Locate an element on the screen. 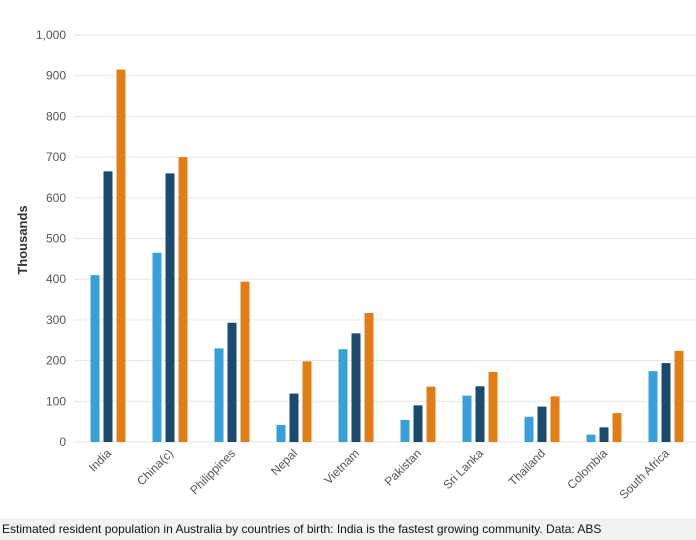 The width and height of the screenshot is (696, 540). y-tick-label: 1,000 is located at coordinates (51, 35).